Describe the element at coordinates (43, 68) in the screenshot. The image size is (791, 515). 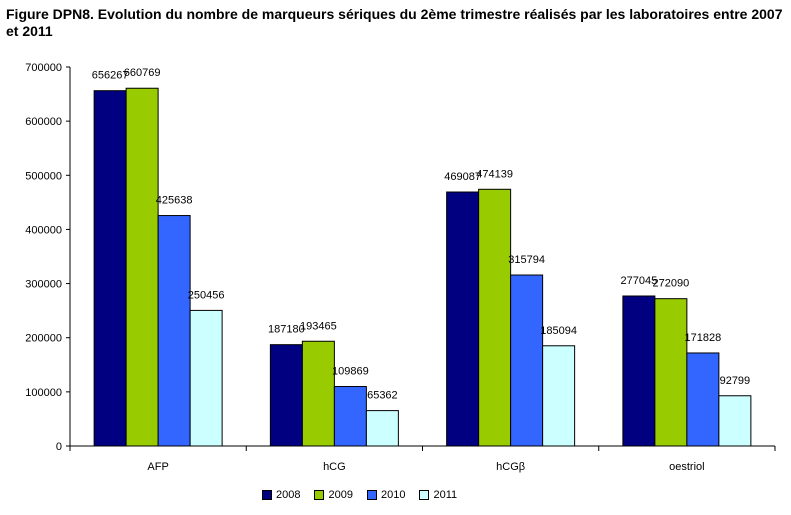
I see `y-tick-label: 700000` at that location.